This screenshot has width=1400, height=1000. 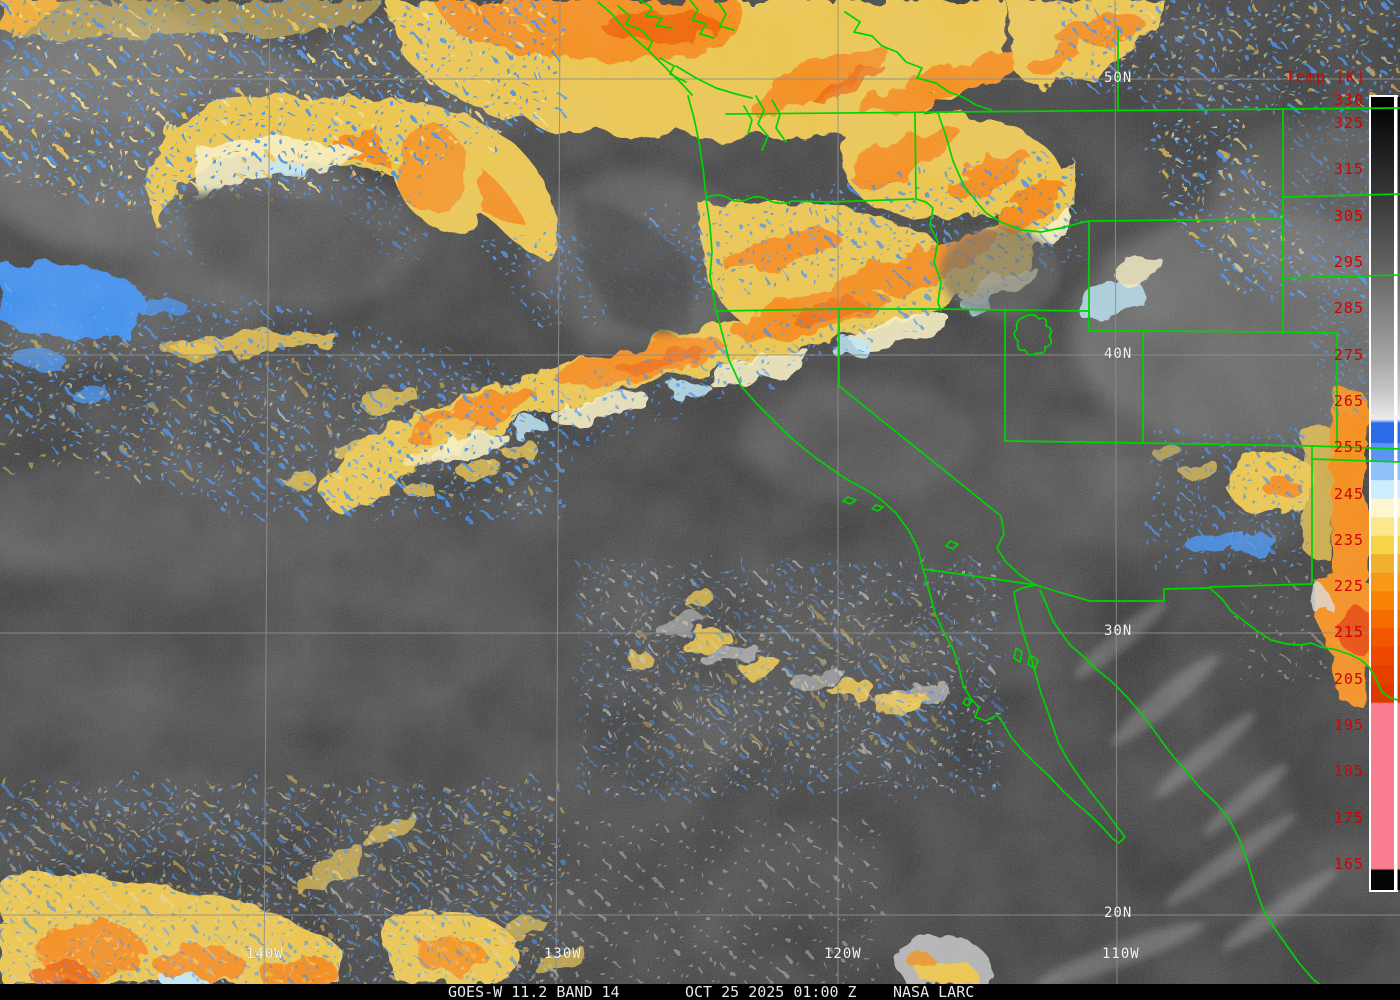 I want to click on border-ok-tx, so click(x=1355, y=460).